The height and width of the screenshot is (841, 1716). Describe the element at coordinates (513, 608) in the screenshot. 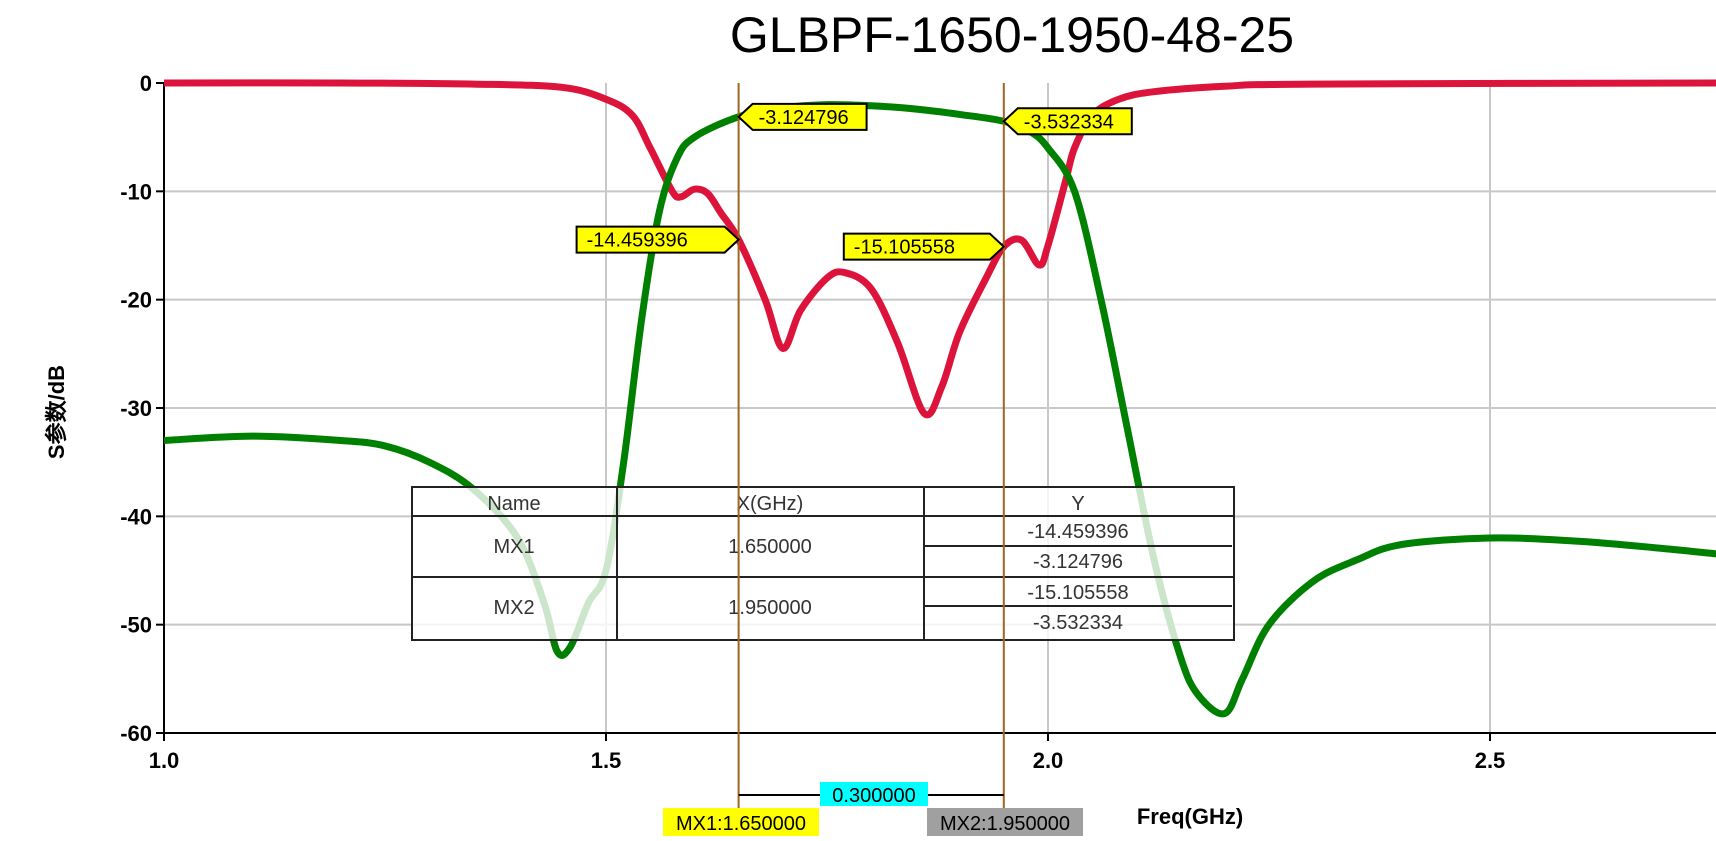

I see `table-cell-name: MX2` at that location.